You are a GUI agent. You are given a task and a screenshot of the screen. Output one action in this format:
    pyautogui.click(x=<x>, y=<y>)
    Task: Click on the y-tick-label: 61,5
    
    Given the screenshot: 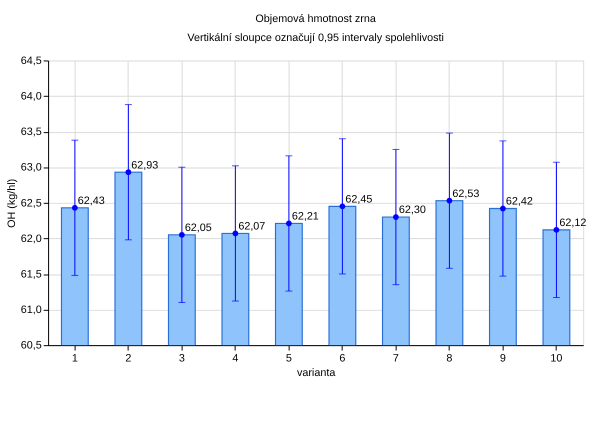 What is the action you would take?
    pyautogui.click(x=31, y=274)
    